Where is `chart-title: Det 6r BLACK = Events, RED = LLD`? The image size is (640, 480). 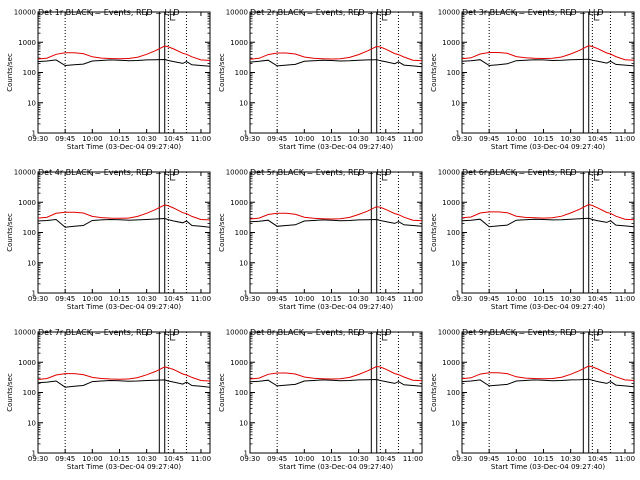 chart-title: Det 6r BLACK = Events, RED = LLD is located at coordinates (533, 172).